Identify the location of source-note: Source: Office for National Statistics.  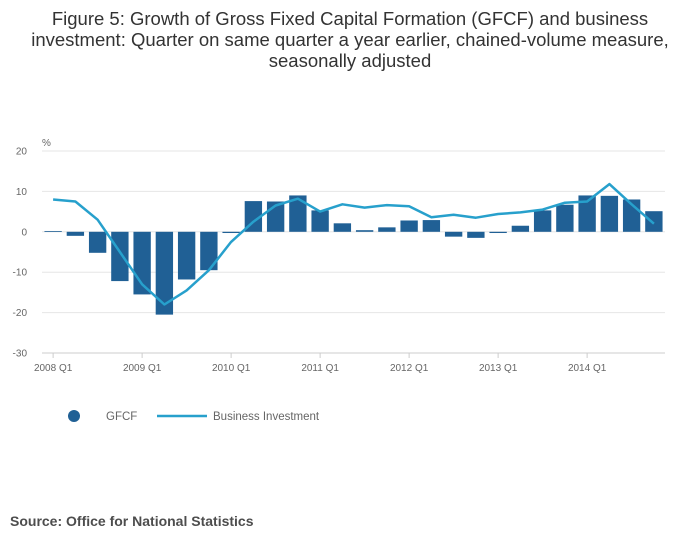
(132, 521).